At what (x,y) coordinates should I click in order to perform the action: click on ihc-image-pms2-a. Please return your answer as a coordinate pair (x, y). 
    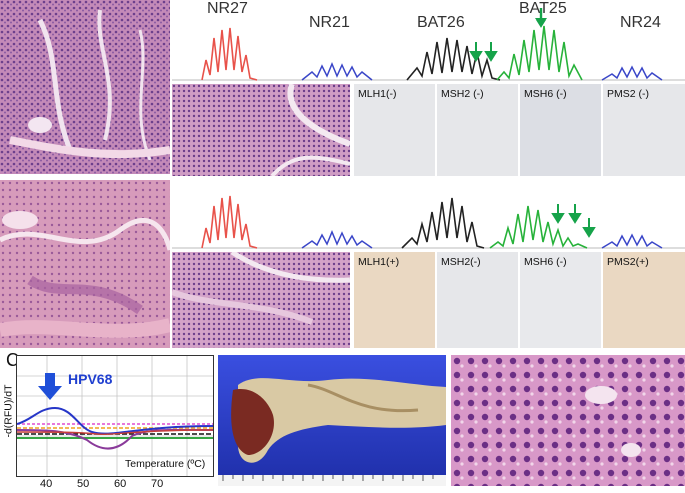
    Looking at the image, I should click on (644, 130).